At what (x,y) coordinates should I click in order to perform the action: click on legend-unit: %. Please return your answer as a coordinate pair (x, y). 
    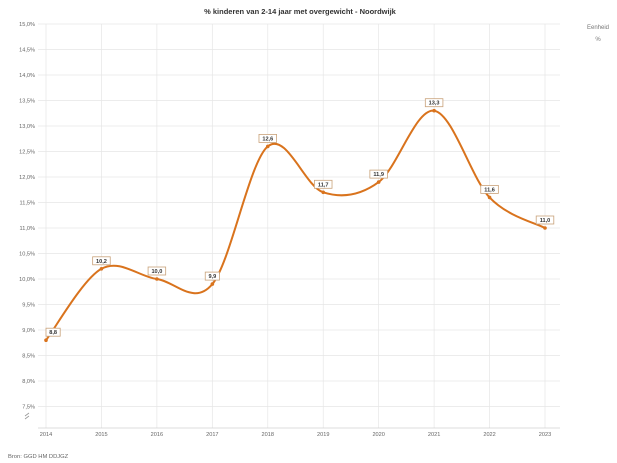
    Looking at the image, I should click on (598, 40).